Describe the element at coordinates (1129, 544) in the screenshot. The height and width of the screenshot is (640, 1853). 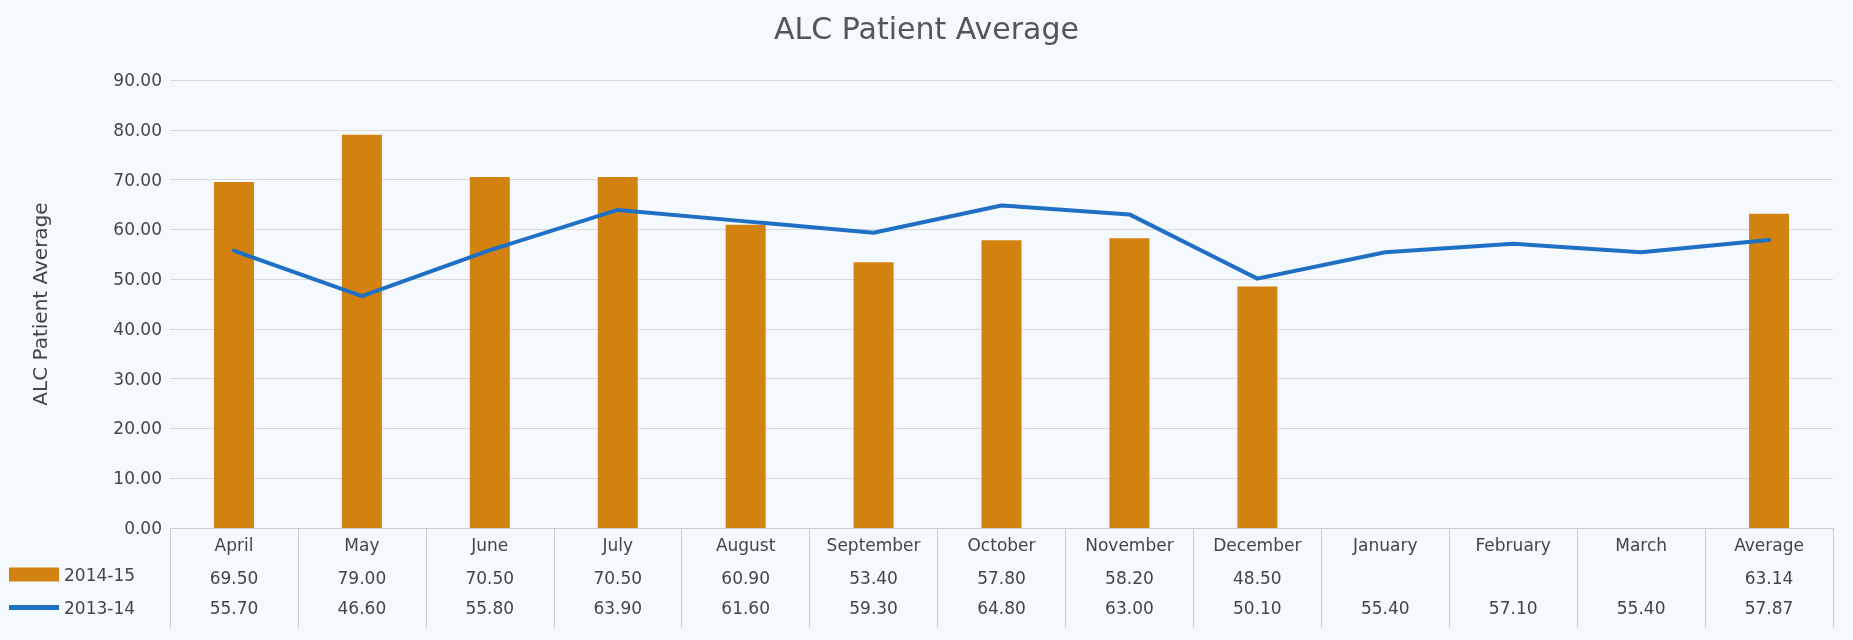
I see `x-tick-label: November` at that location.